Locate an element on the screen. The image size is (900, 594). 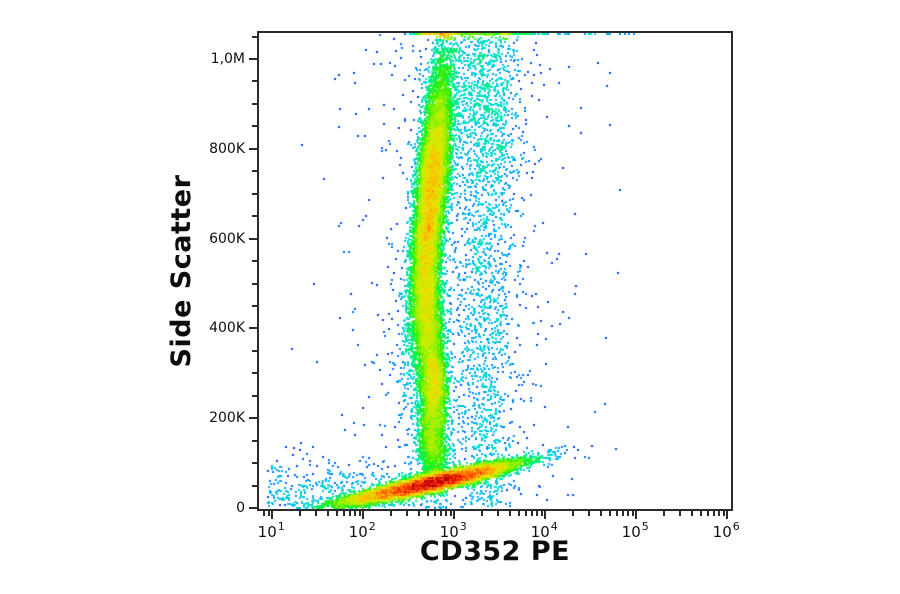
x-tick-exponent: 2 is located at coordinates (372, 526).